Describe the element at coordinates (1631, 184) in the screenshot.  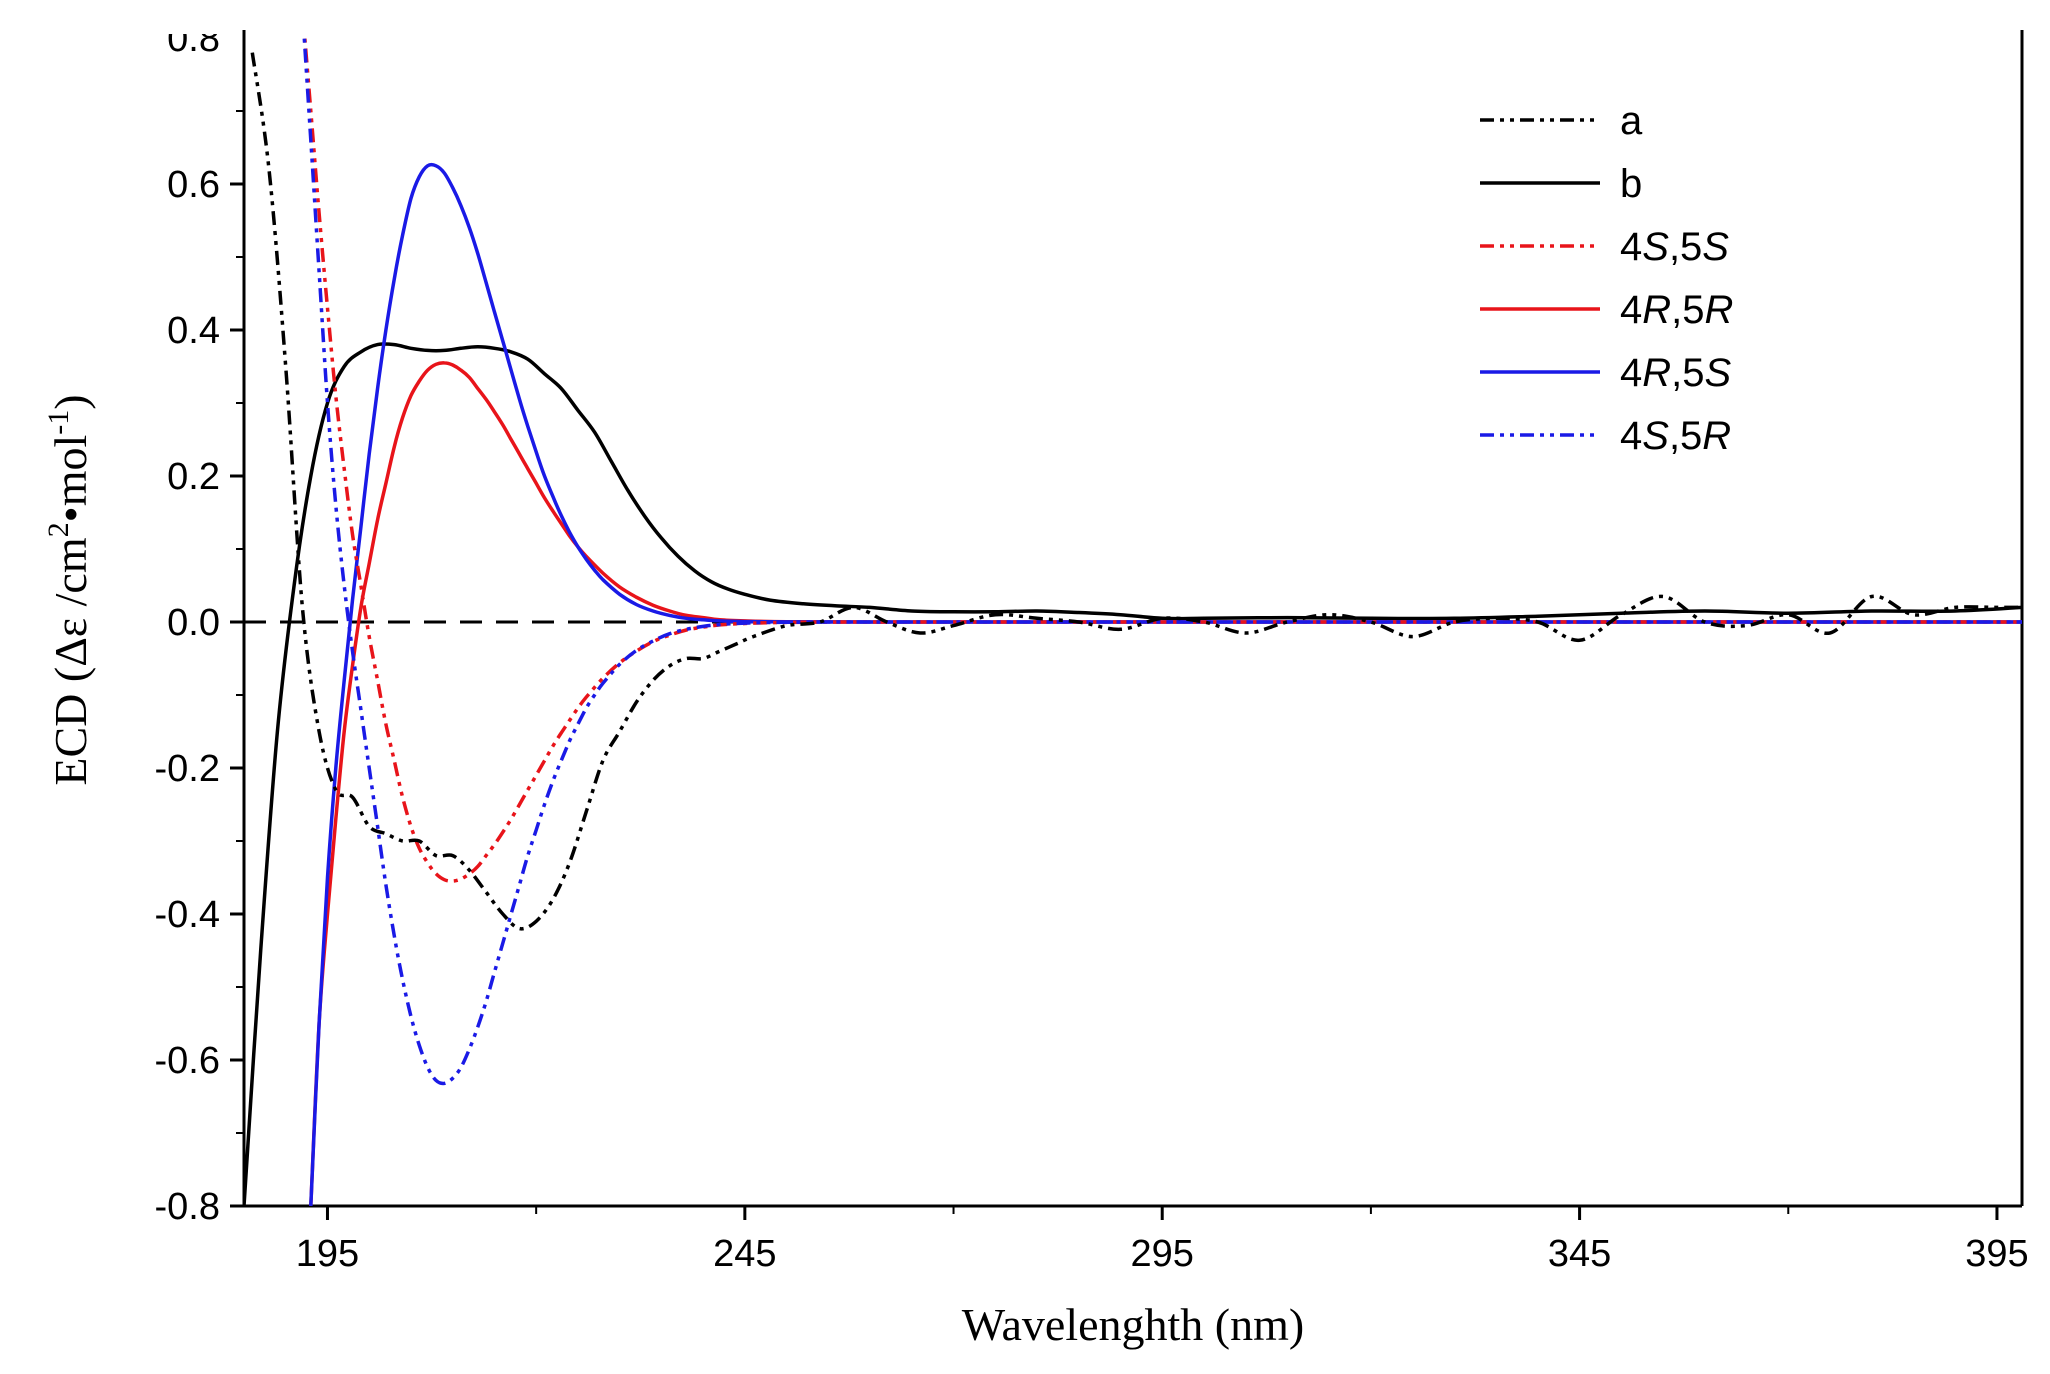
I see `legend-label-b: b` at that location.